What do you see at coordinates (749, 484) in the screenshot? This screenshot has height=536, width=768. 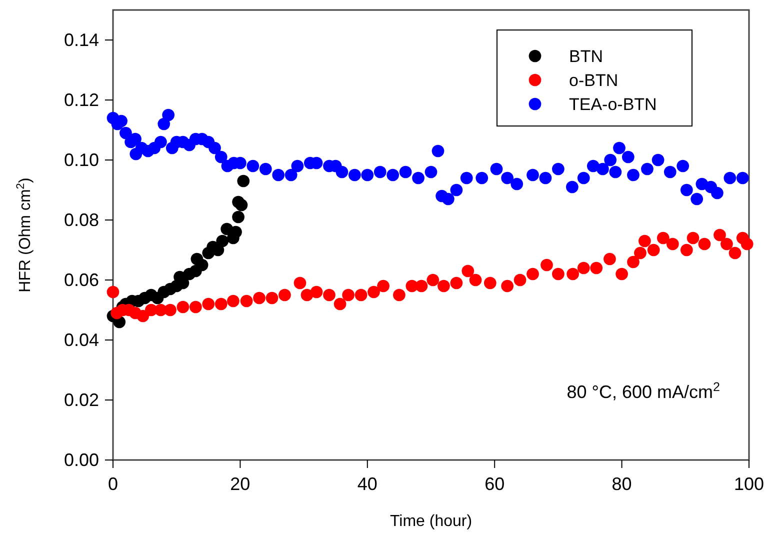 I see `x-tick-label: 100` at bounding box center [749, 484].